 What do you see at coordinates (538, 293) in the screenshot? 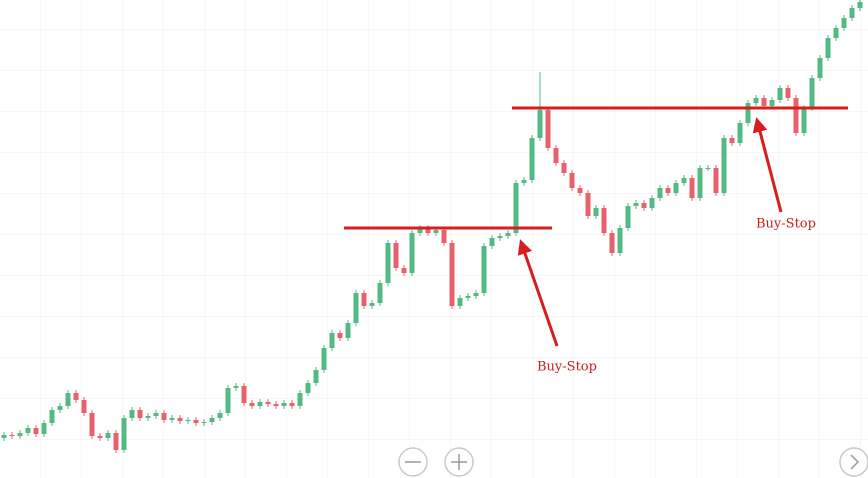
I see `arrow` at bounding box center [538, 293].